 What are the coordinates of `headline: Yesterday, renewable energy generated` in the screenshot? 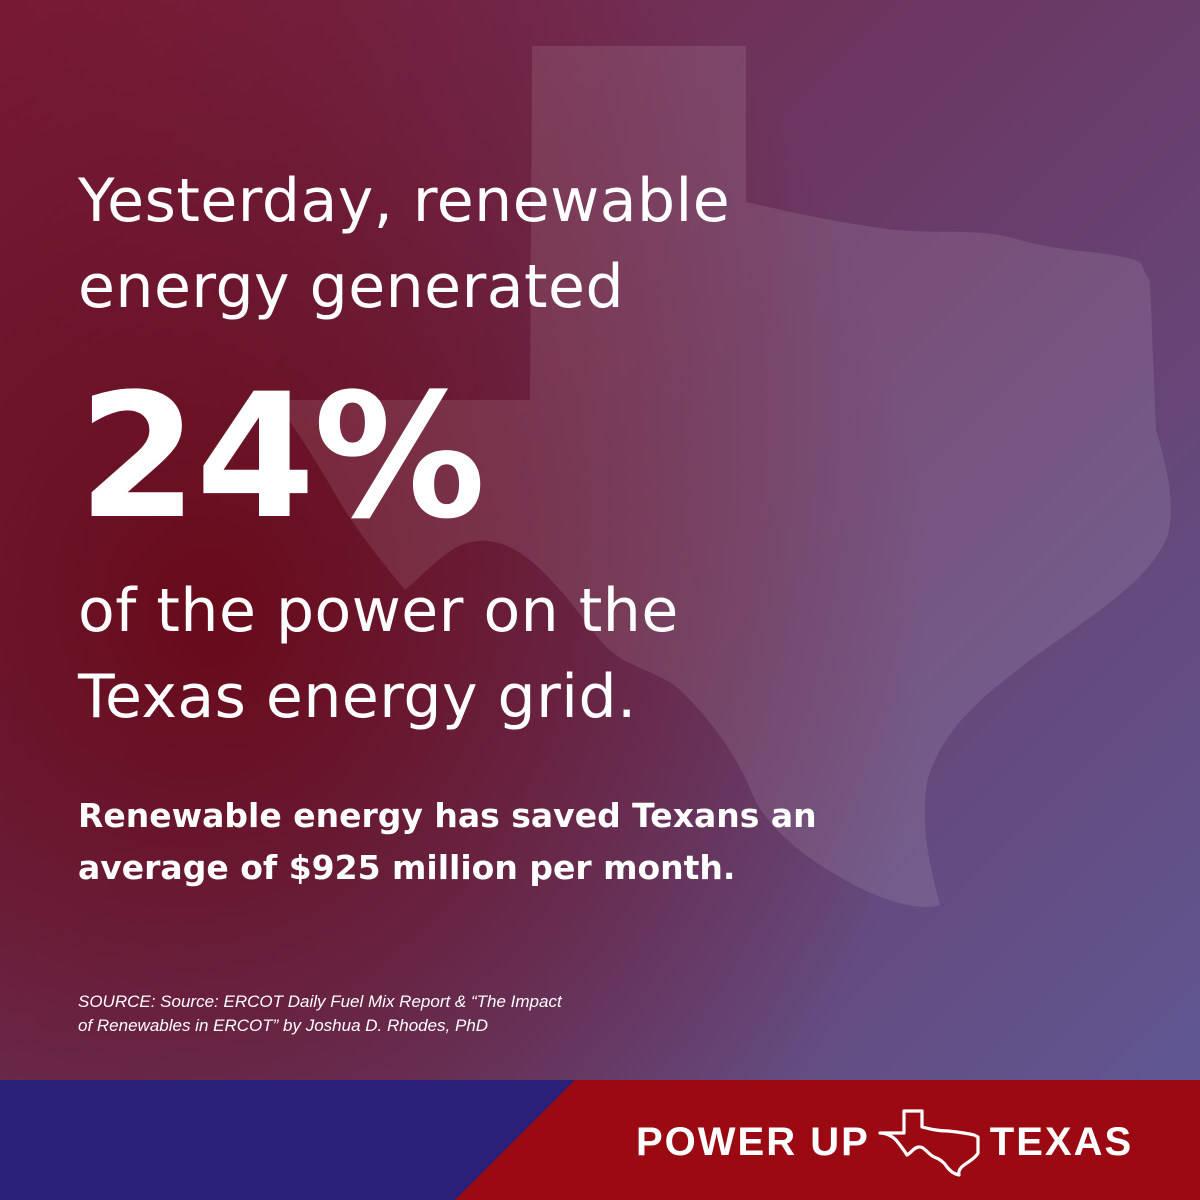 It's located at (458, 244).